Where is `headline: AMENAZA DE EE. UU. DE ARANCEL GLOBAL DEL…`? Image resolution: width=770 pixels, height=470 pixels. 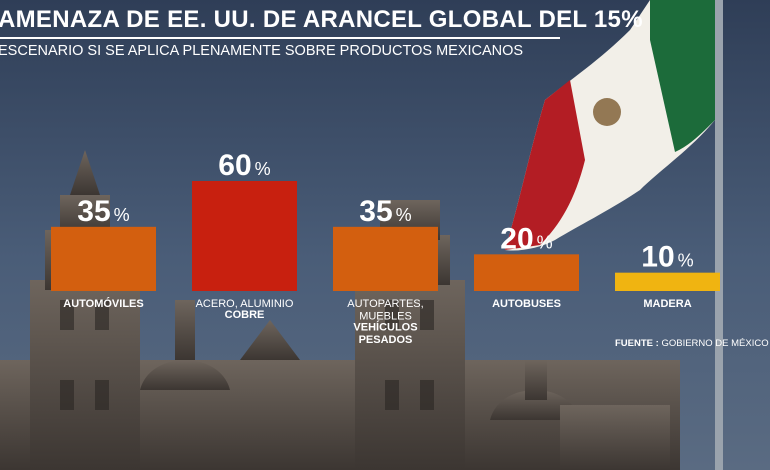
headline: AMENAZA DE EE. UU. DE ARANCEL GLOBAL DEL… is located at coordinates (321, 19).